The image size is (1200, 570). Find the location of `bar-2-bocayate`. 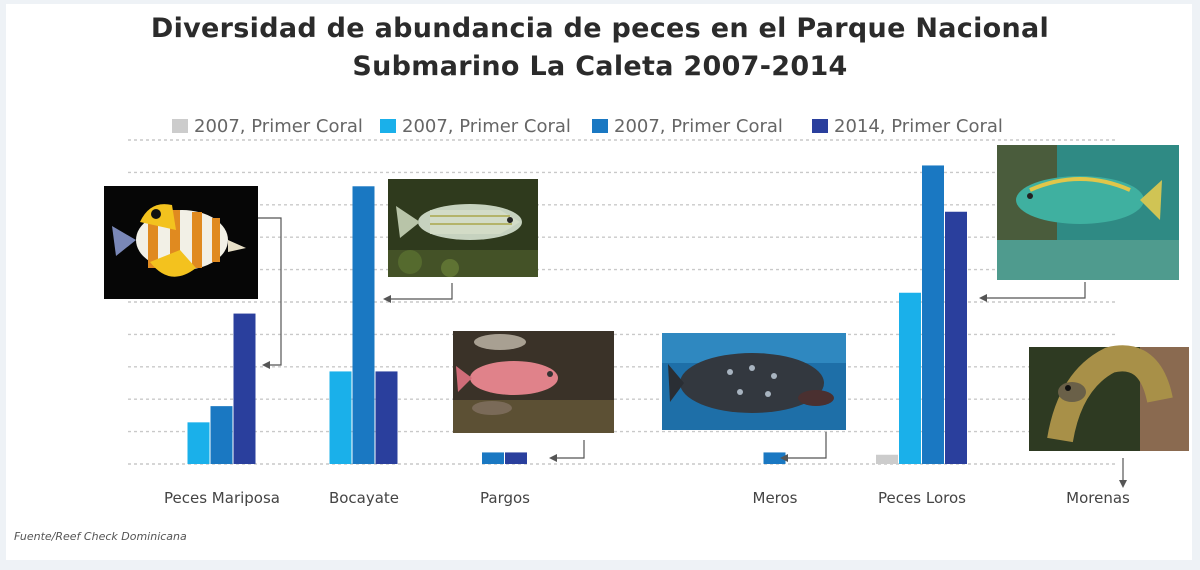

bar-2-bocayate is located at coordinates (340, 417).